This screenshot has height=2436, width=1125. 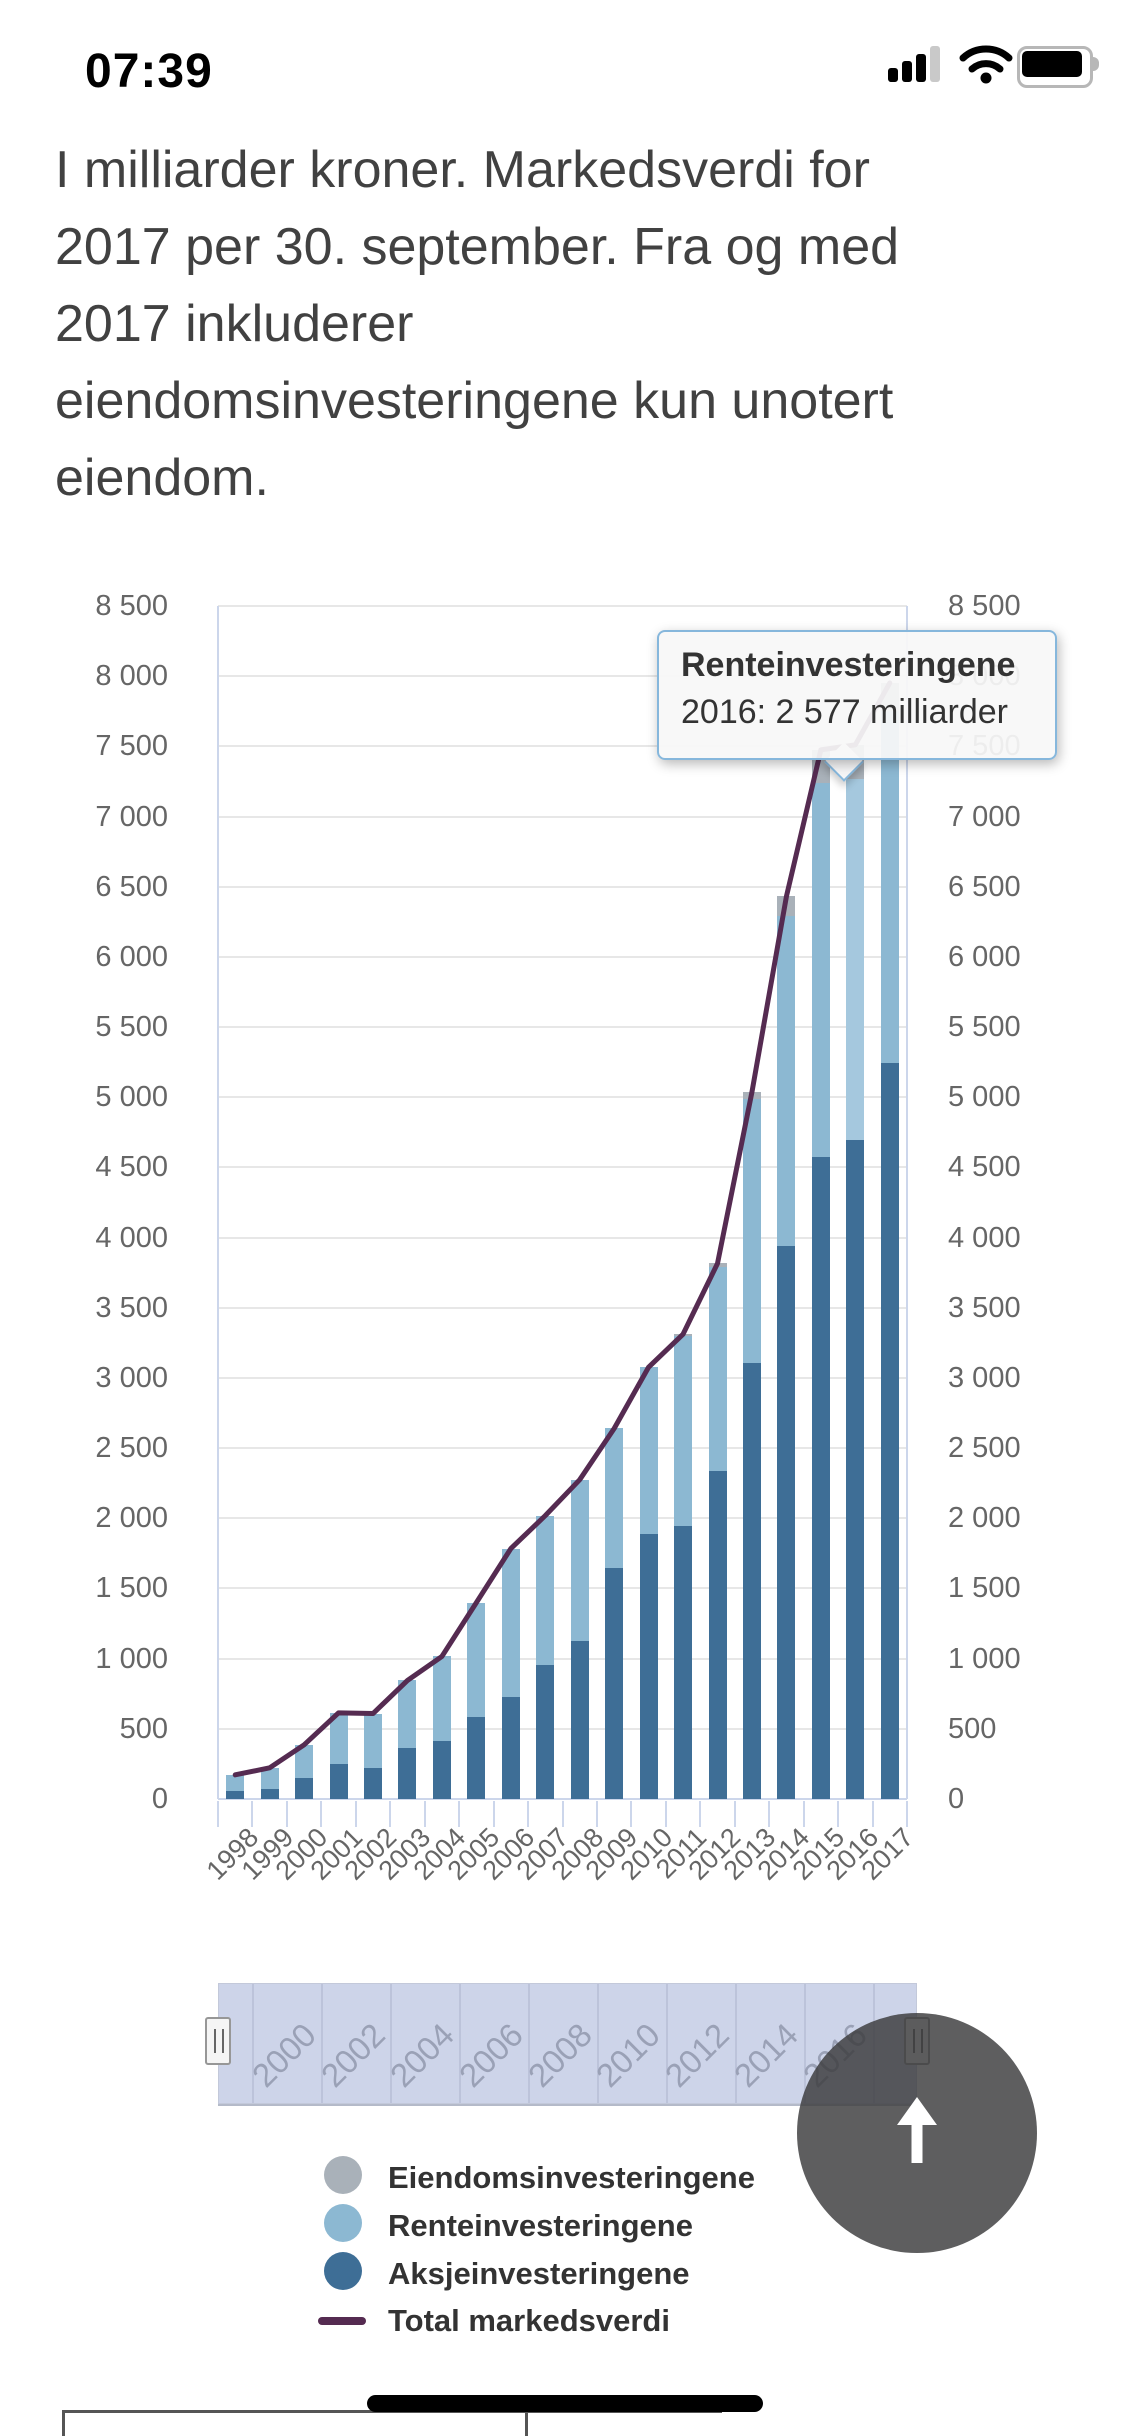 What do you see at coordinates (304, 1788) in the screenshot?
I see `bar-segment-aksje-2000` at bounding box center [304, 1788].